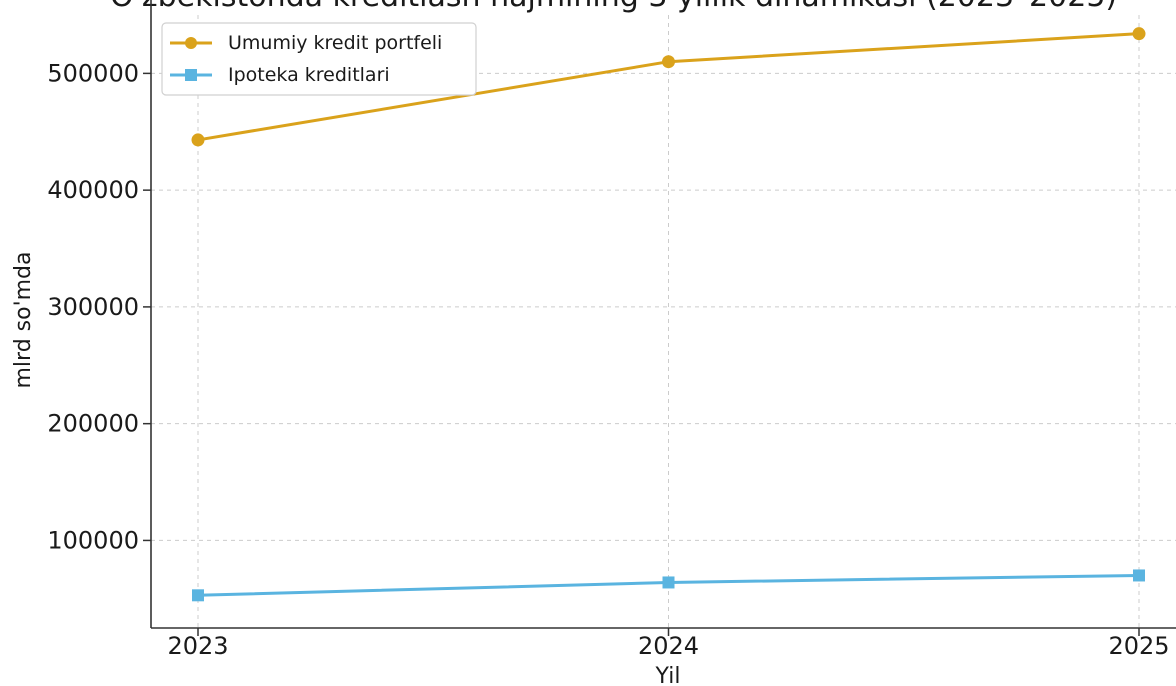 The image size is (1176, 686). I want to click on x-tick-label: 2023, so click(197, 646).